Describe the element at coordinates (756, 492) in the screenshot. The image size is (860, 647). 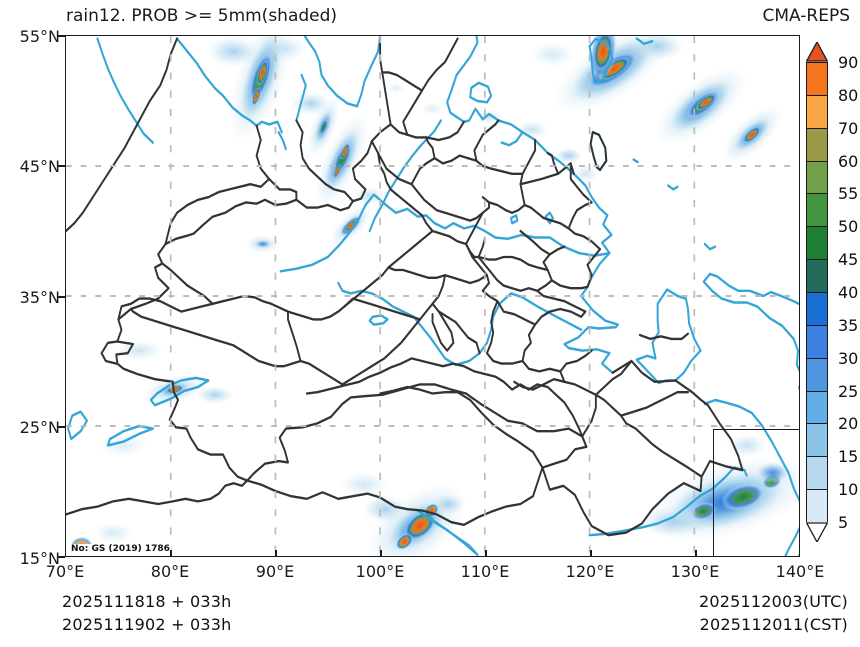
I see `south-china-sea-inset` at that location.